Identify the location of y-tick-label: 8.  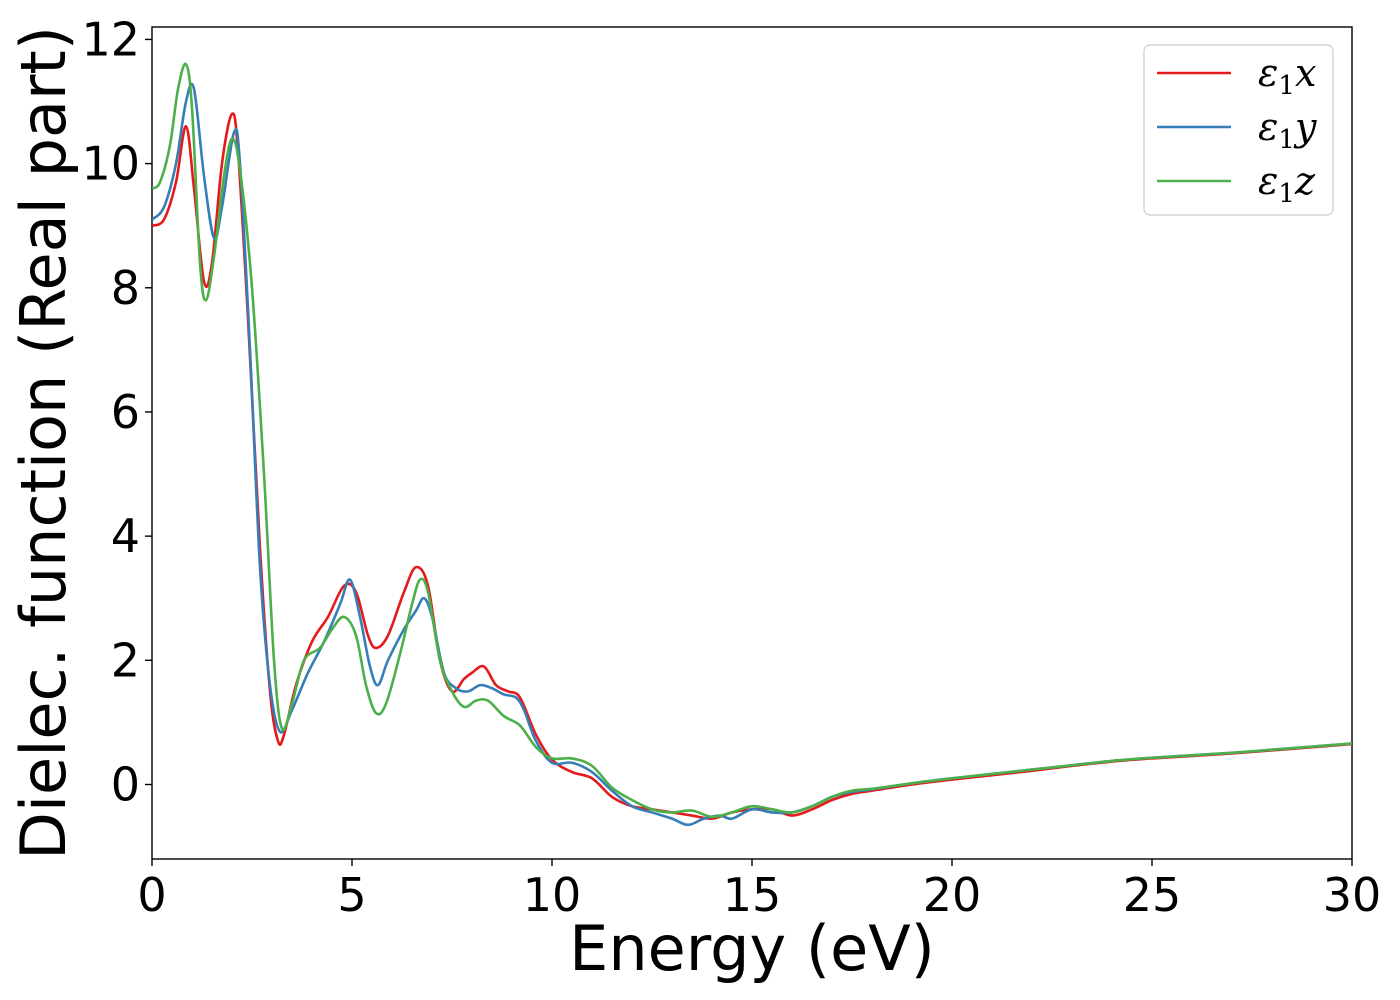
(125, 288).